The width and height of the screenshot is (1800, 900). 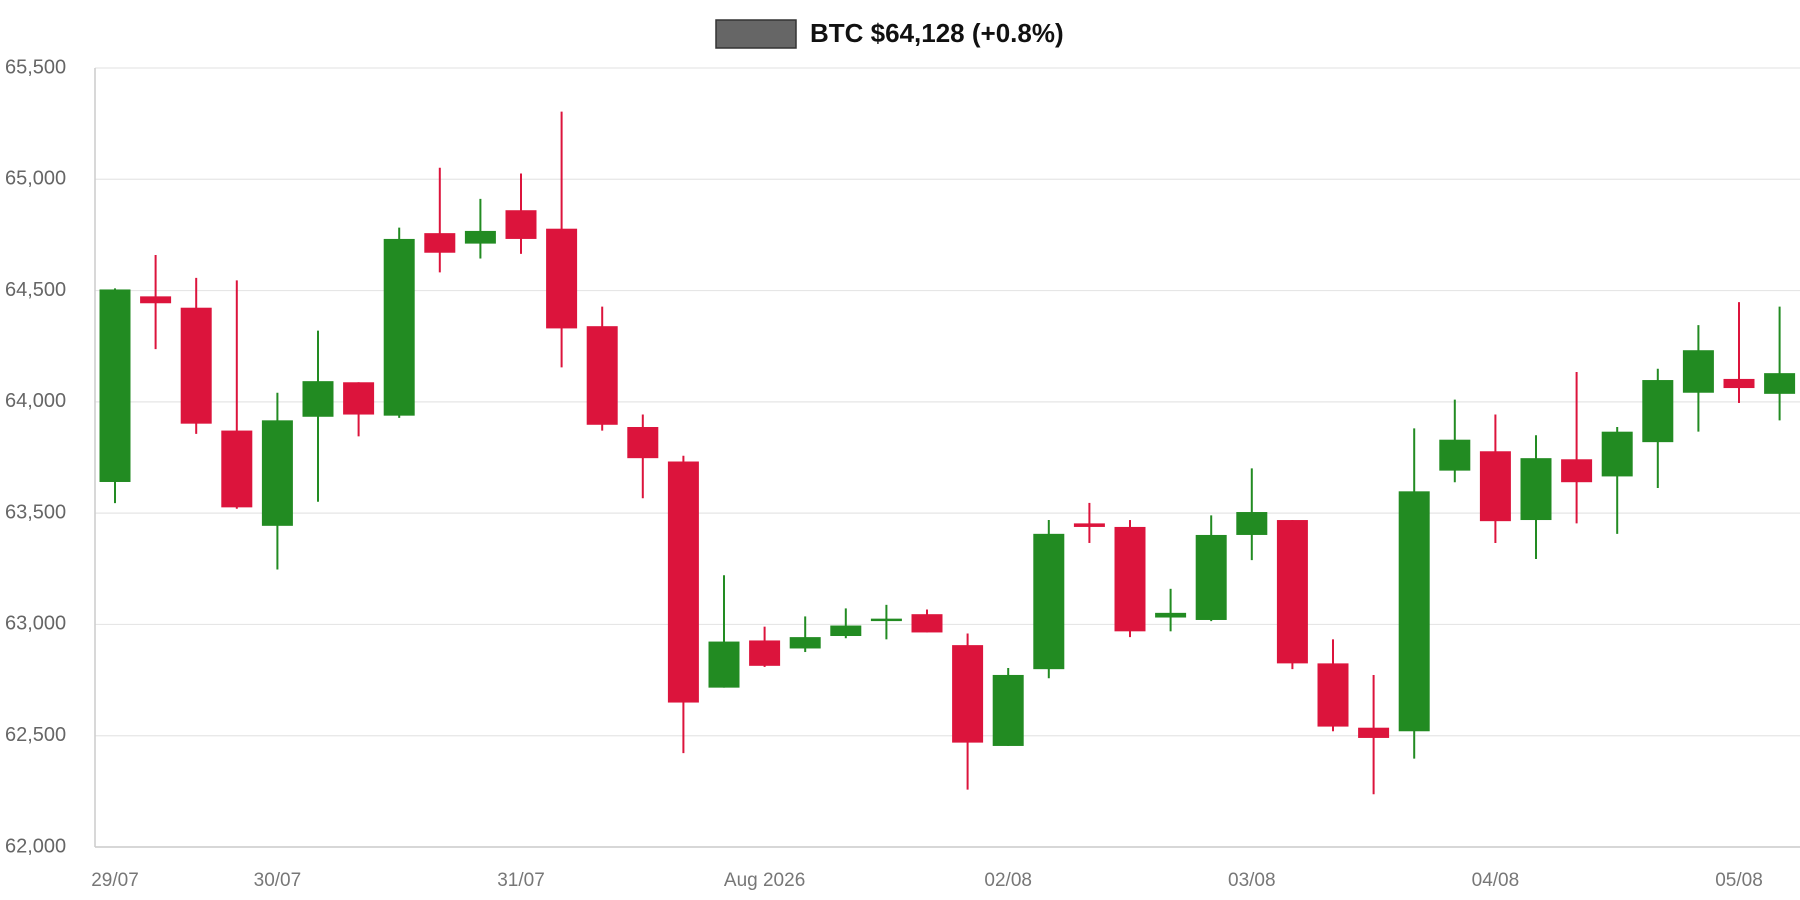 I want to click on y-tick-label: 62,500, so click(x=35, y=735).